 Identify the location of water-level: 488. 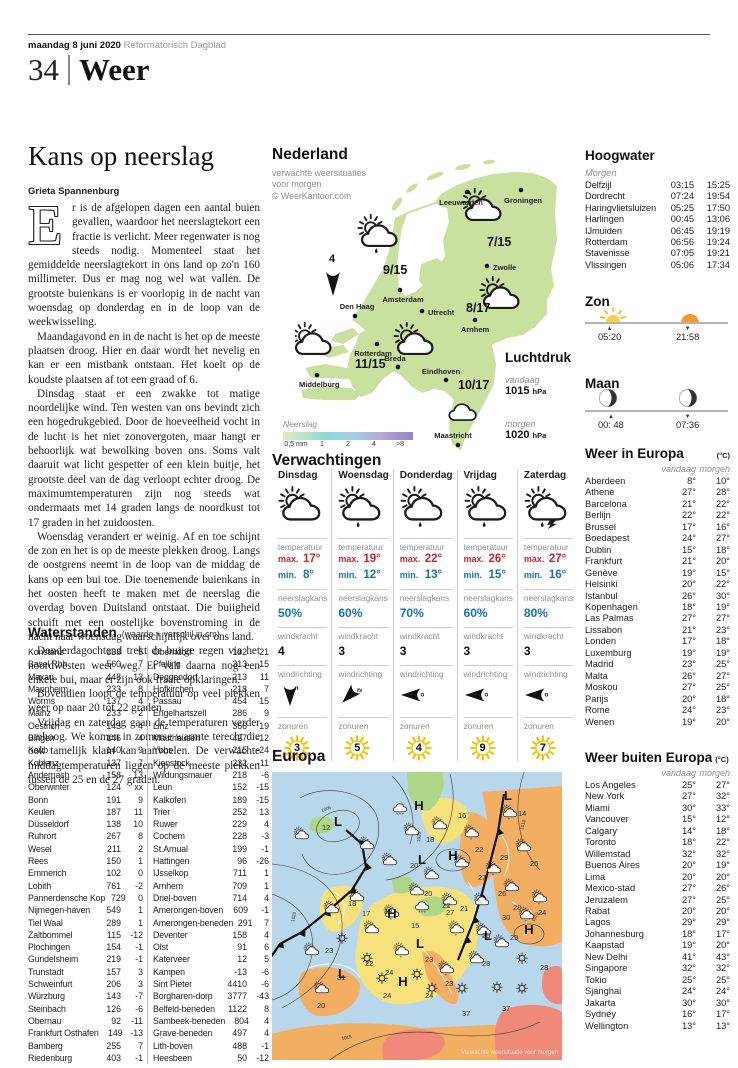
(239, 1045).